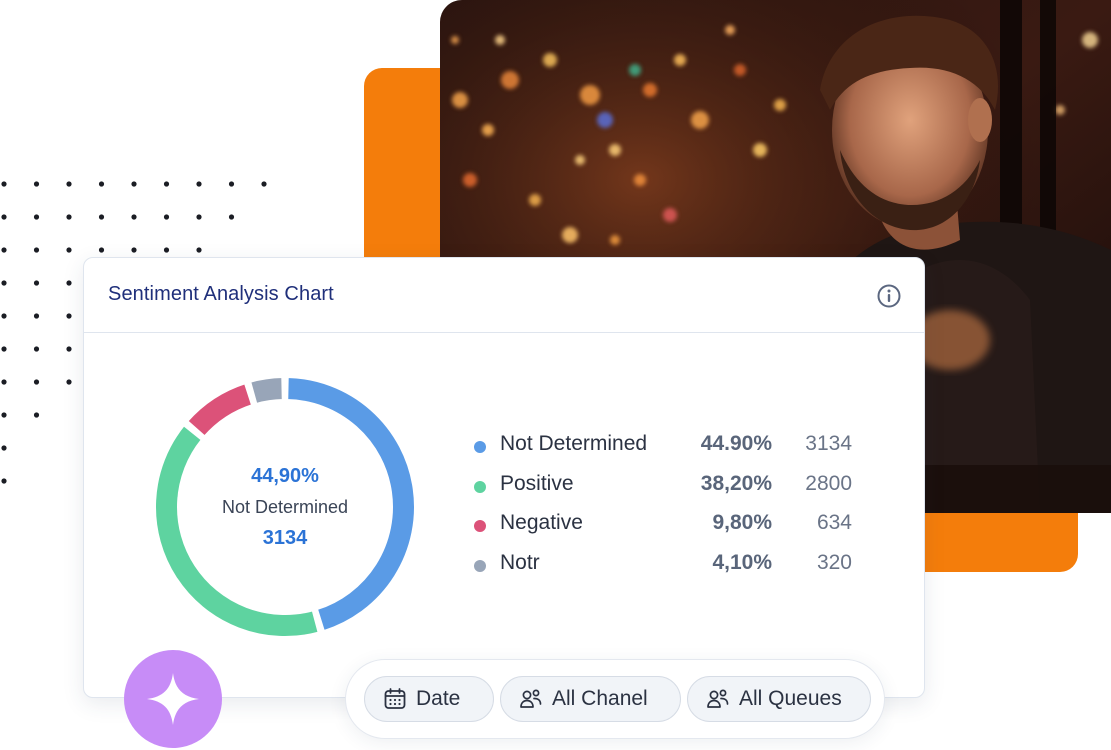  I want to click on legend-label: Negative, so click(541, 522).